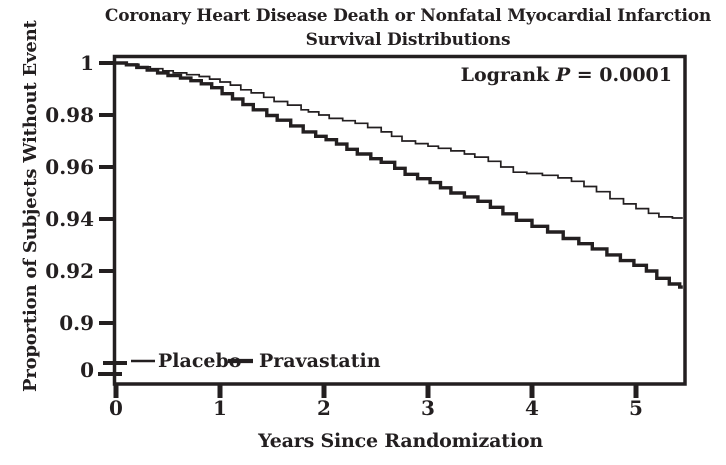 This screenshot has width=726, height=465. Describe the element at coordinates (621, 75) in the screenshot. I see `logrank-value: = 0.0001` at that location.